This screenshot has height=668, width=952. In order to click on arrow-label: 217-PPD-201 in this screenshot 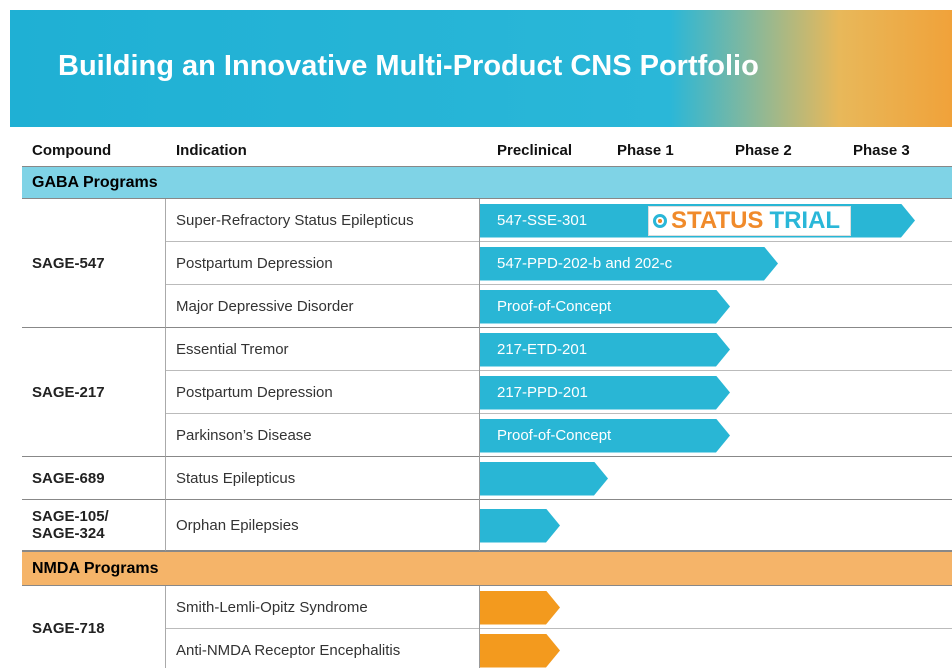, I will do `click(542, 392)`.